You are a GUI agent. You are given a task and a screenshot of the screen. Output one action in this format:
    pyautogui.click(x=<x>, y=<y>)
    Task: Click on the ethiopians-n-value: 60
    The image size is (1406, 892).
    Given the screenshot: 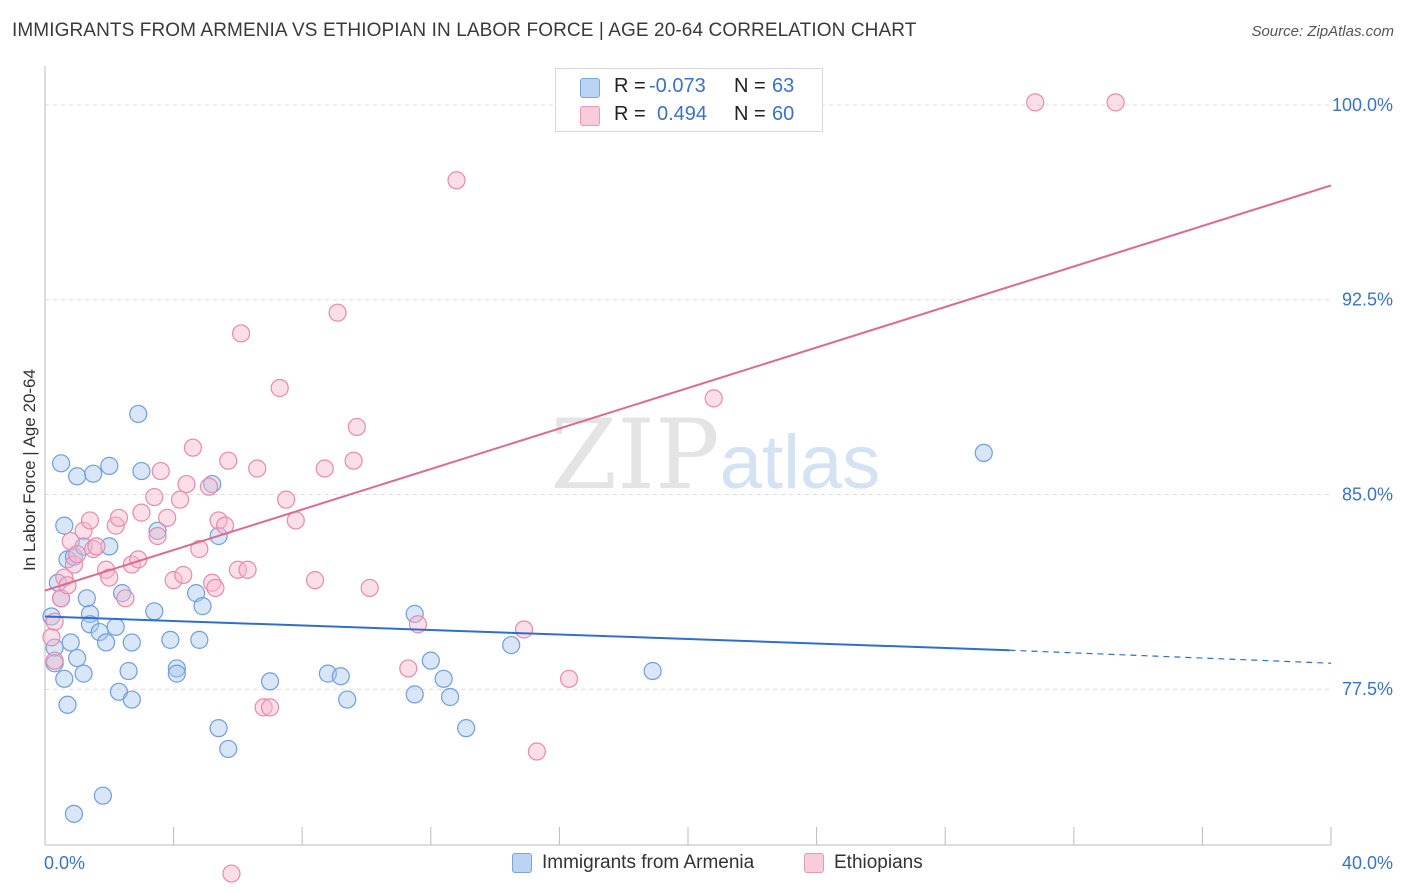 What is the action you would take?
    pyautogui.click(x=783, y=114)
    